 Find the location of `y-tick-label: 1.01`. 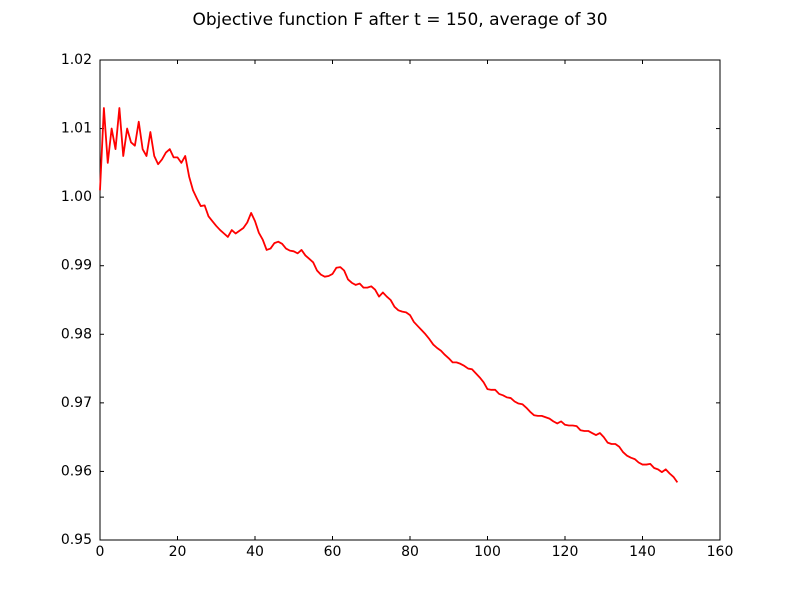

y-tick-label: 1.01 is located at coordinates (76, 129).